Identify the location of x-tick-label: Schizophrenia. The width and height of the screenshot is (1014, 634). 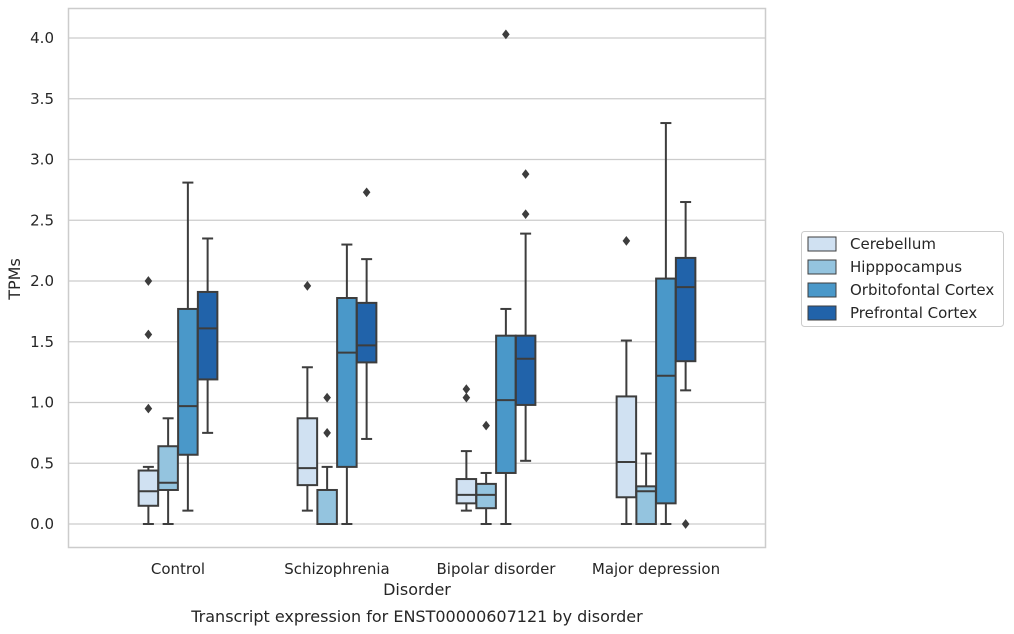
(336, 569).